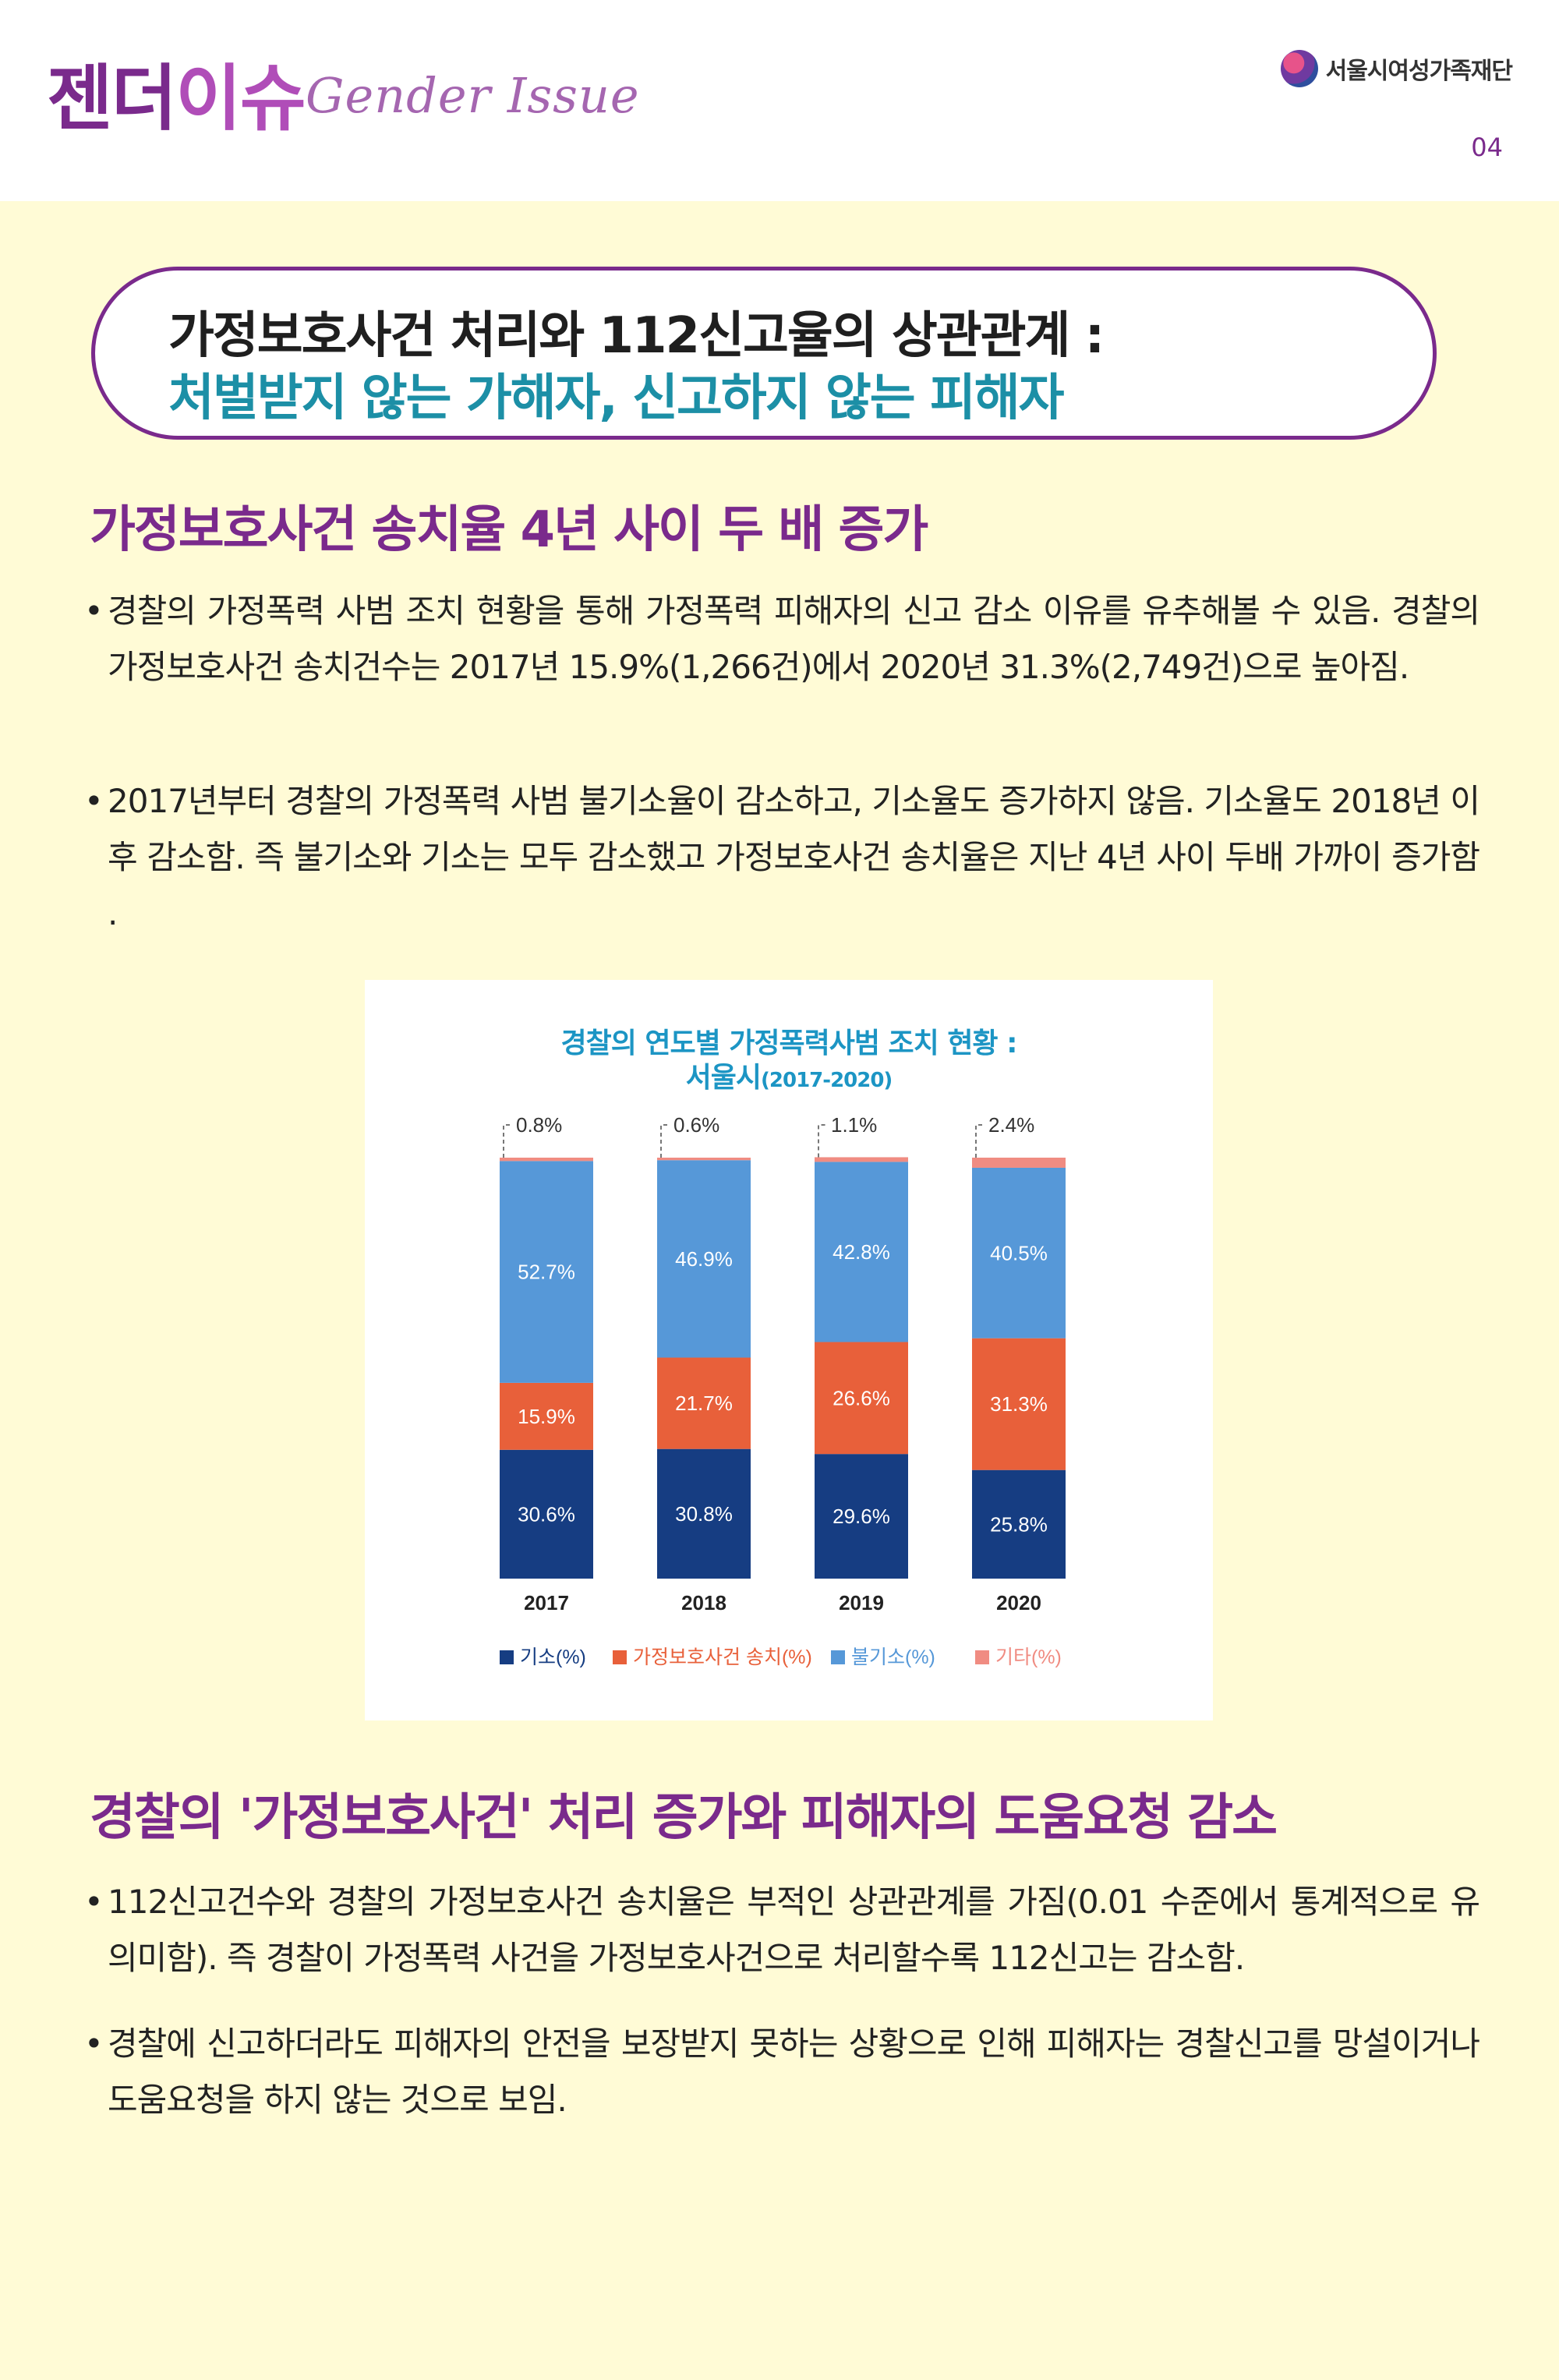 Image resolution: width=1559 pixels, height=2380 pixels. What do you see at coordinates (509, 530) in the screenshot?
I see `section-1-heading: 가정보호사건 송치율 4년 사이 두 배 증가` at bounding box center [509, 530].